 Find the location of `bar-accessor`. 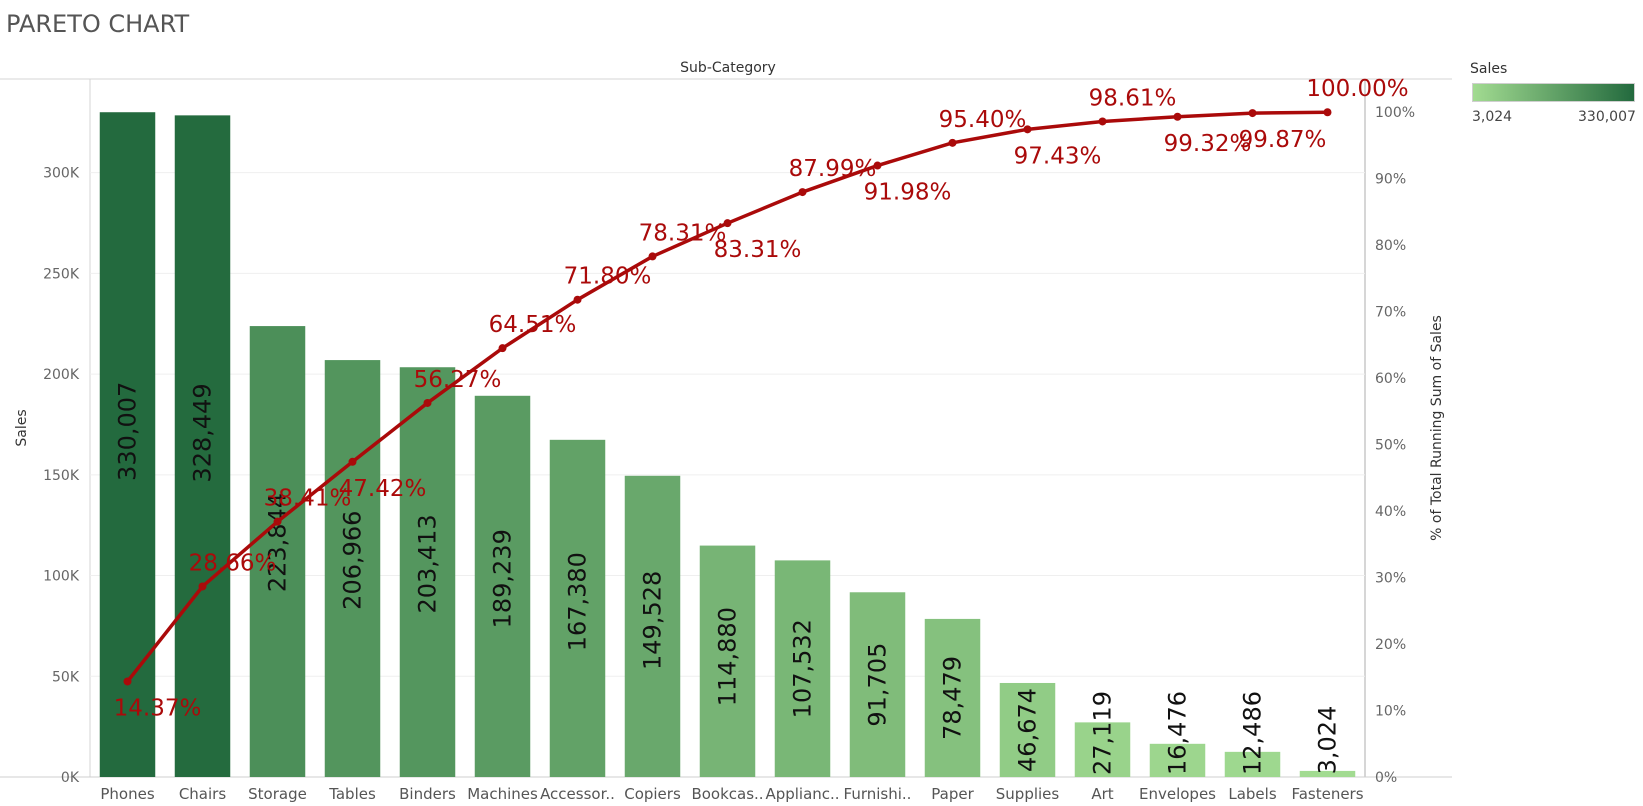

bar-accessor is located at coordinates (577, 608).